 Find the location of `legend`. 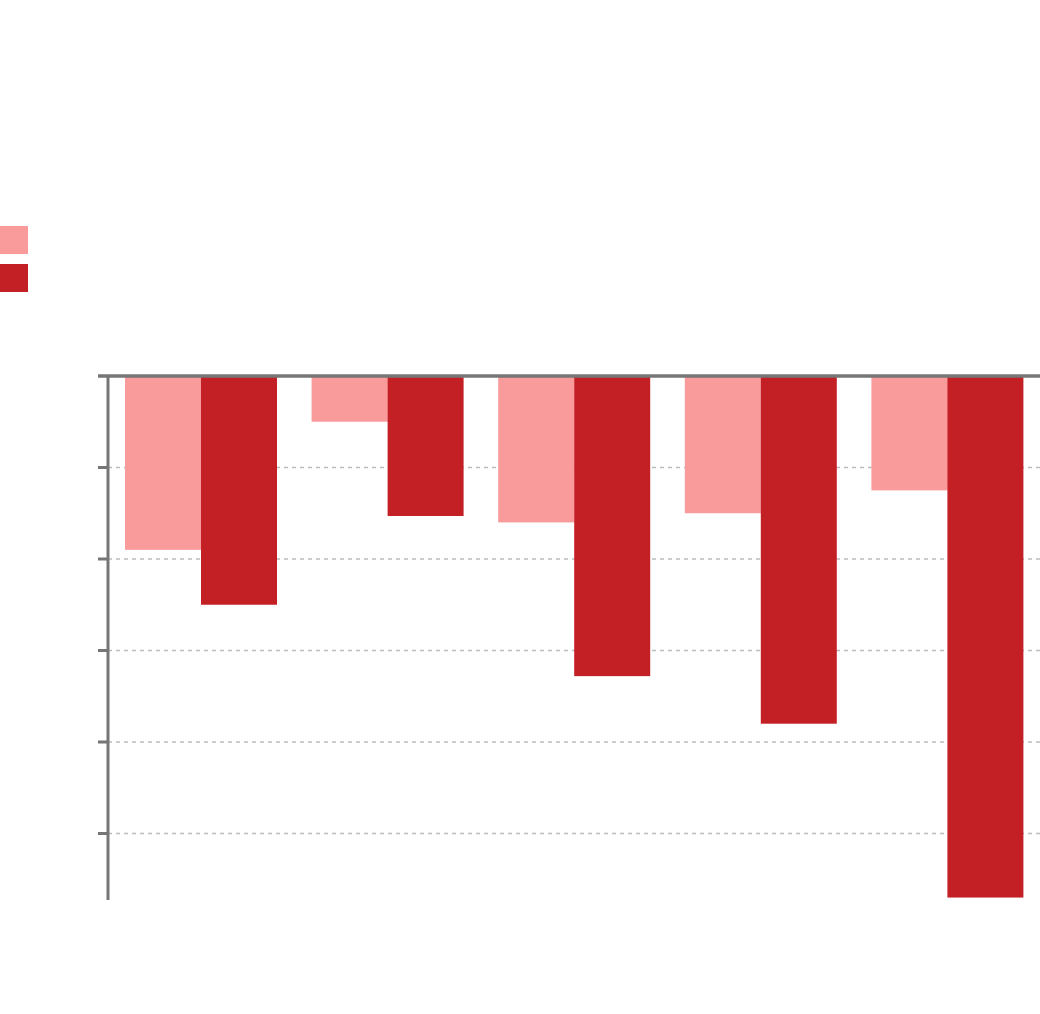

legend is located at coordinates (14, 259).